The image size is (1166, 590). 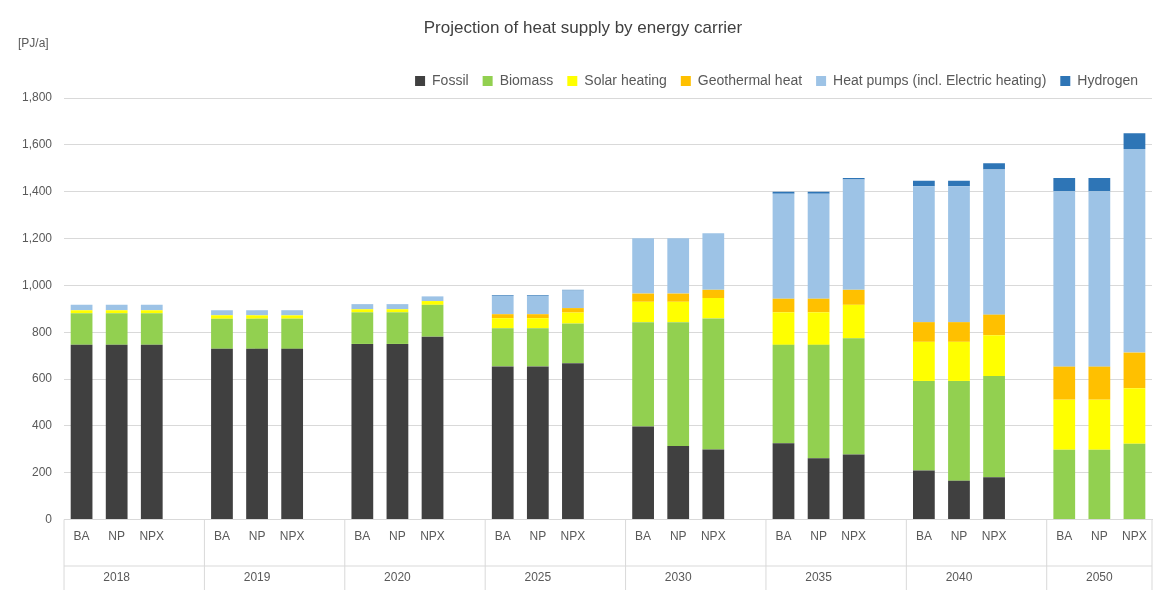 I want to click on legend-label: Geothermal heat, so click(x=750, y=79).